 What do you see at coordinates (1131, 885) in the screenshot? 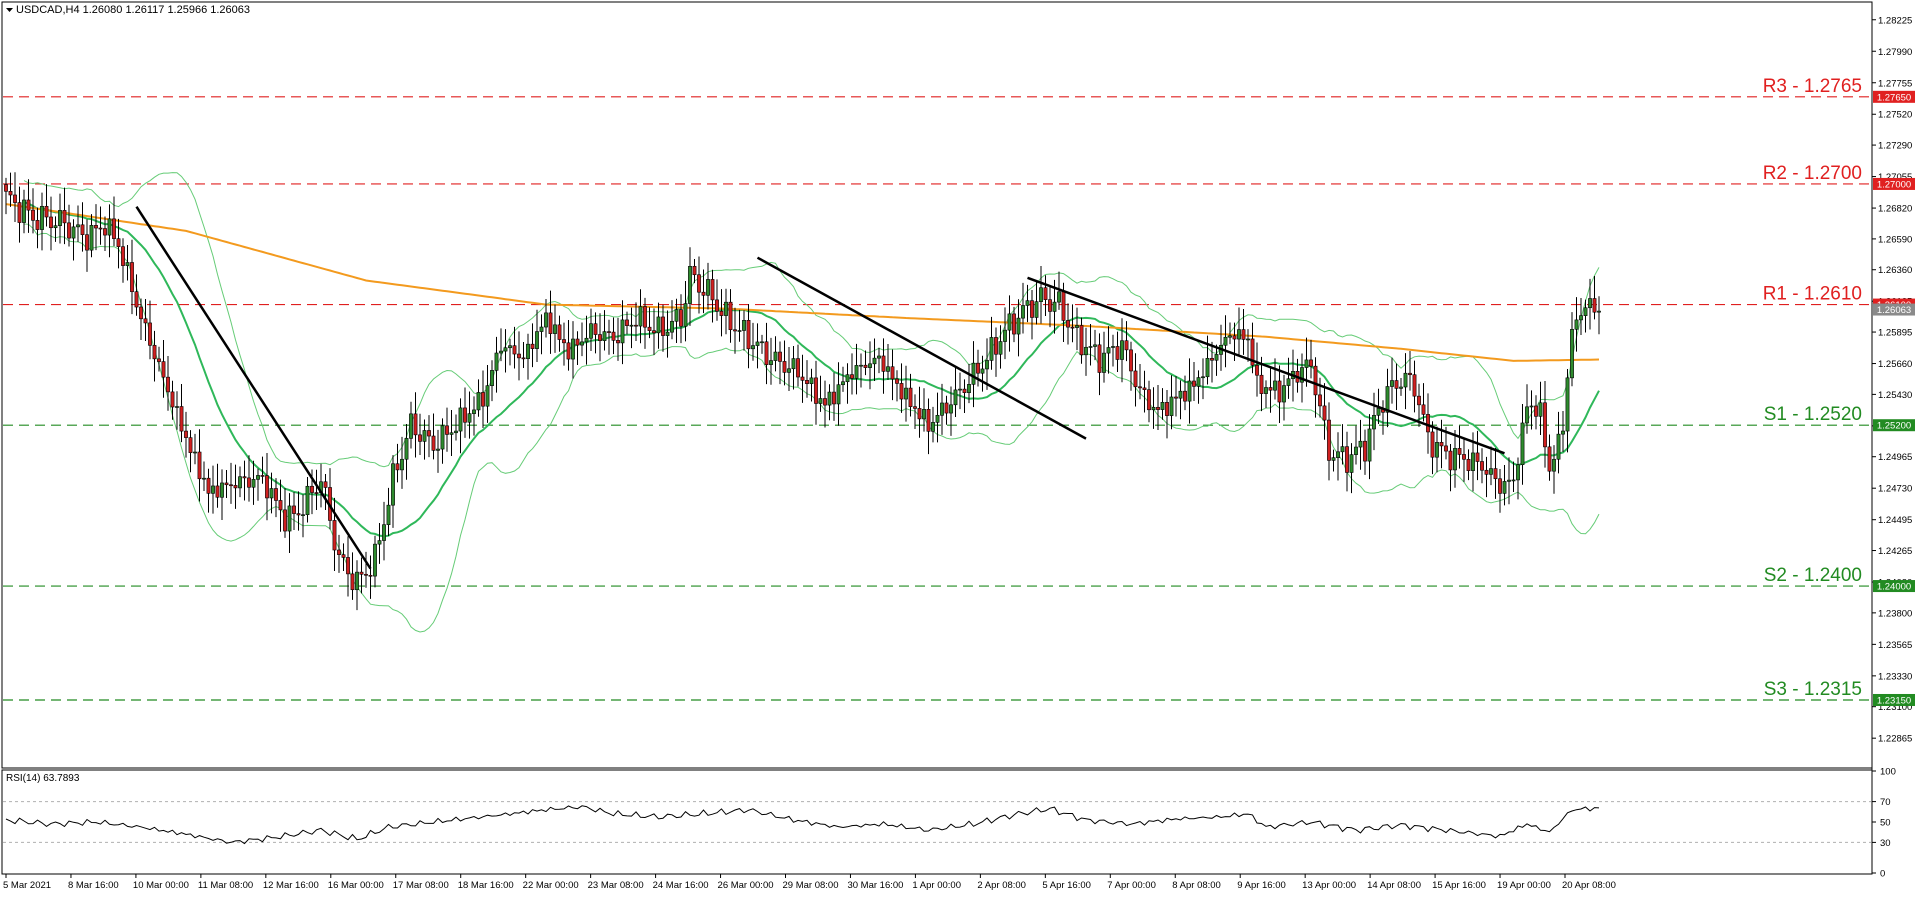
I see `x-tick-label: 7 Apr 00:00` at bounding box center [1131, 885].